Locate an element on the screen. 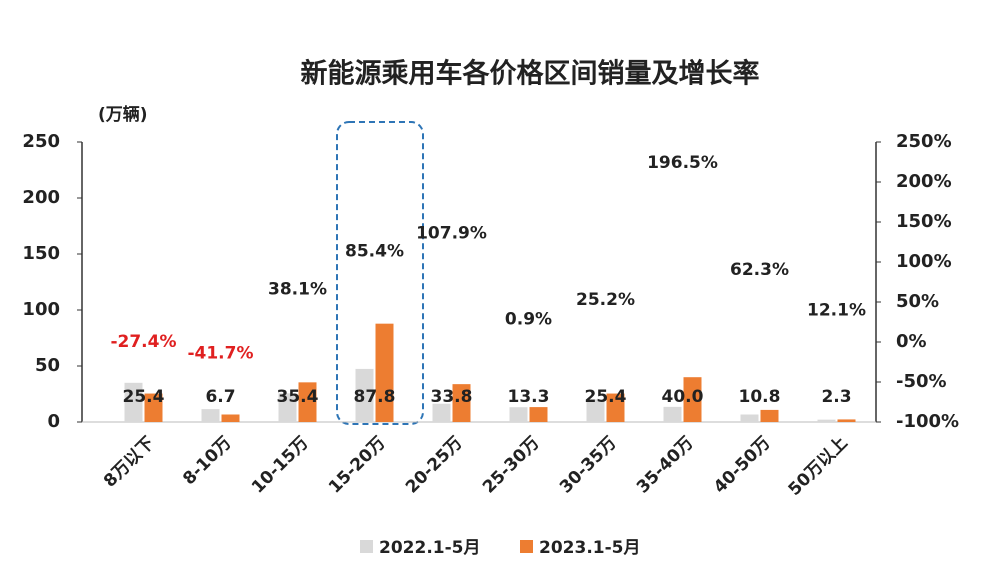 This screenshot has height=576, width=988. growth-label: -27.4% is located at coordinates (143, 342).